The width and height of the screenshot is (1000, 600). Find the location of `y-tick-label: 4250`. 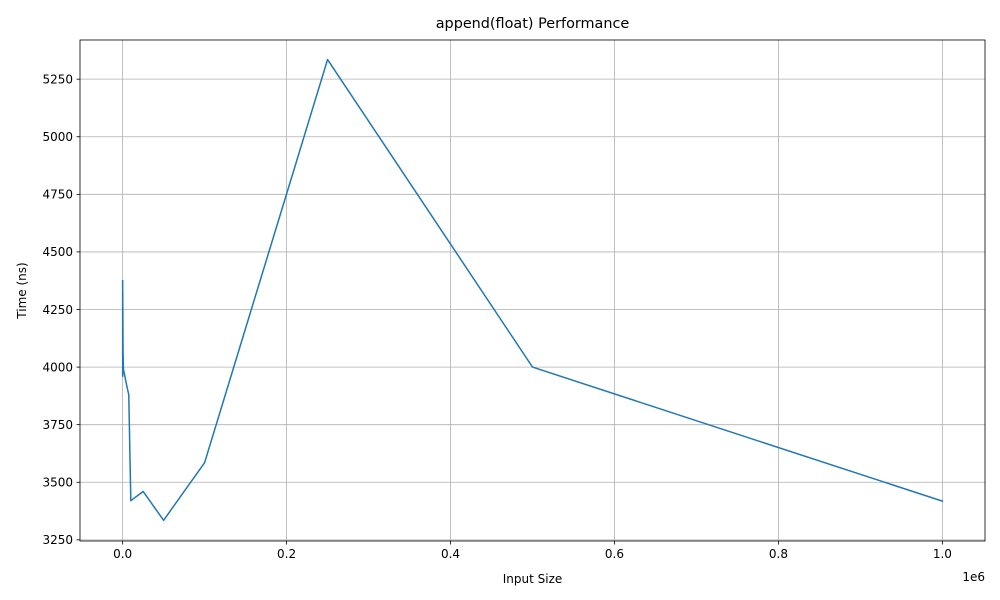

y-tick-label: 4250 is located at coordinates (57, 310).